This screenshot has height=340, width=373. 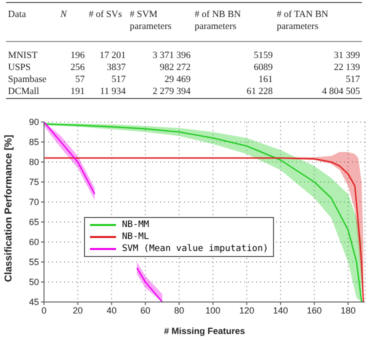 What do you see at coordinates (347, 68) in the screenshot?
I see `text: 22 139` at bounding box center [347, 68].